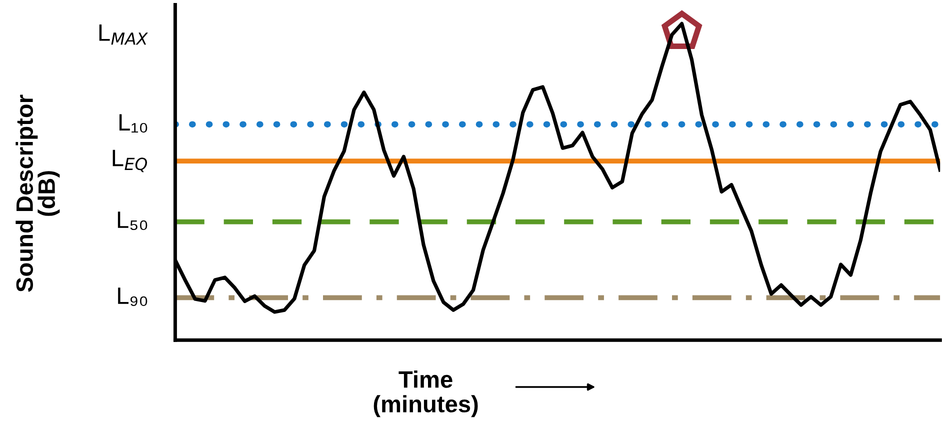 This screenshot has width=942, height=430. I want to click on ref-line-label: L₉₀, so click(133, 297).